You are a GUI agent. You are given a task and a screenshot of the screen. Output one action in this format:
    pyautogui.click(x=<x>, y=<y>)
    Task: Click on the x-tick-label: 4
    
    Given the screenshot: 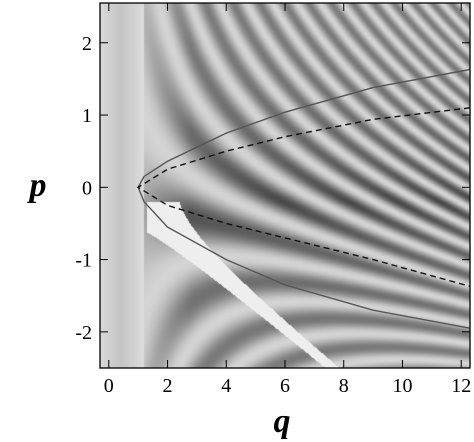 What is the action you would take?
    pyautogui.click(x=226, y=386)
    